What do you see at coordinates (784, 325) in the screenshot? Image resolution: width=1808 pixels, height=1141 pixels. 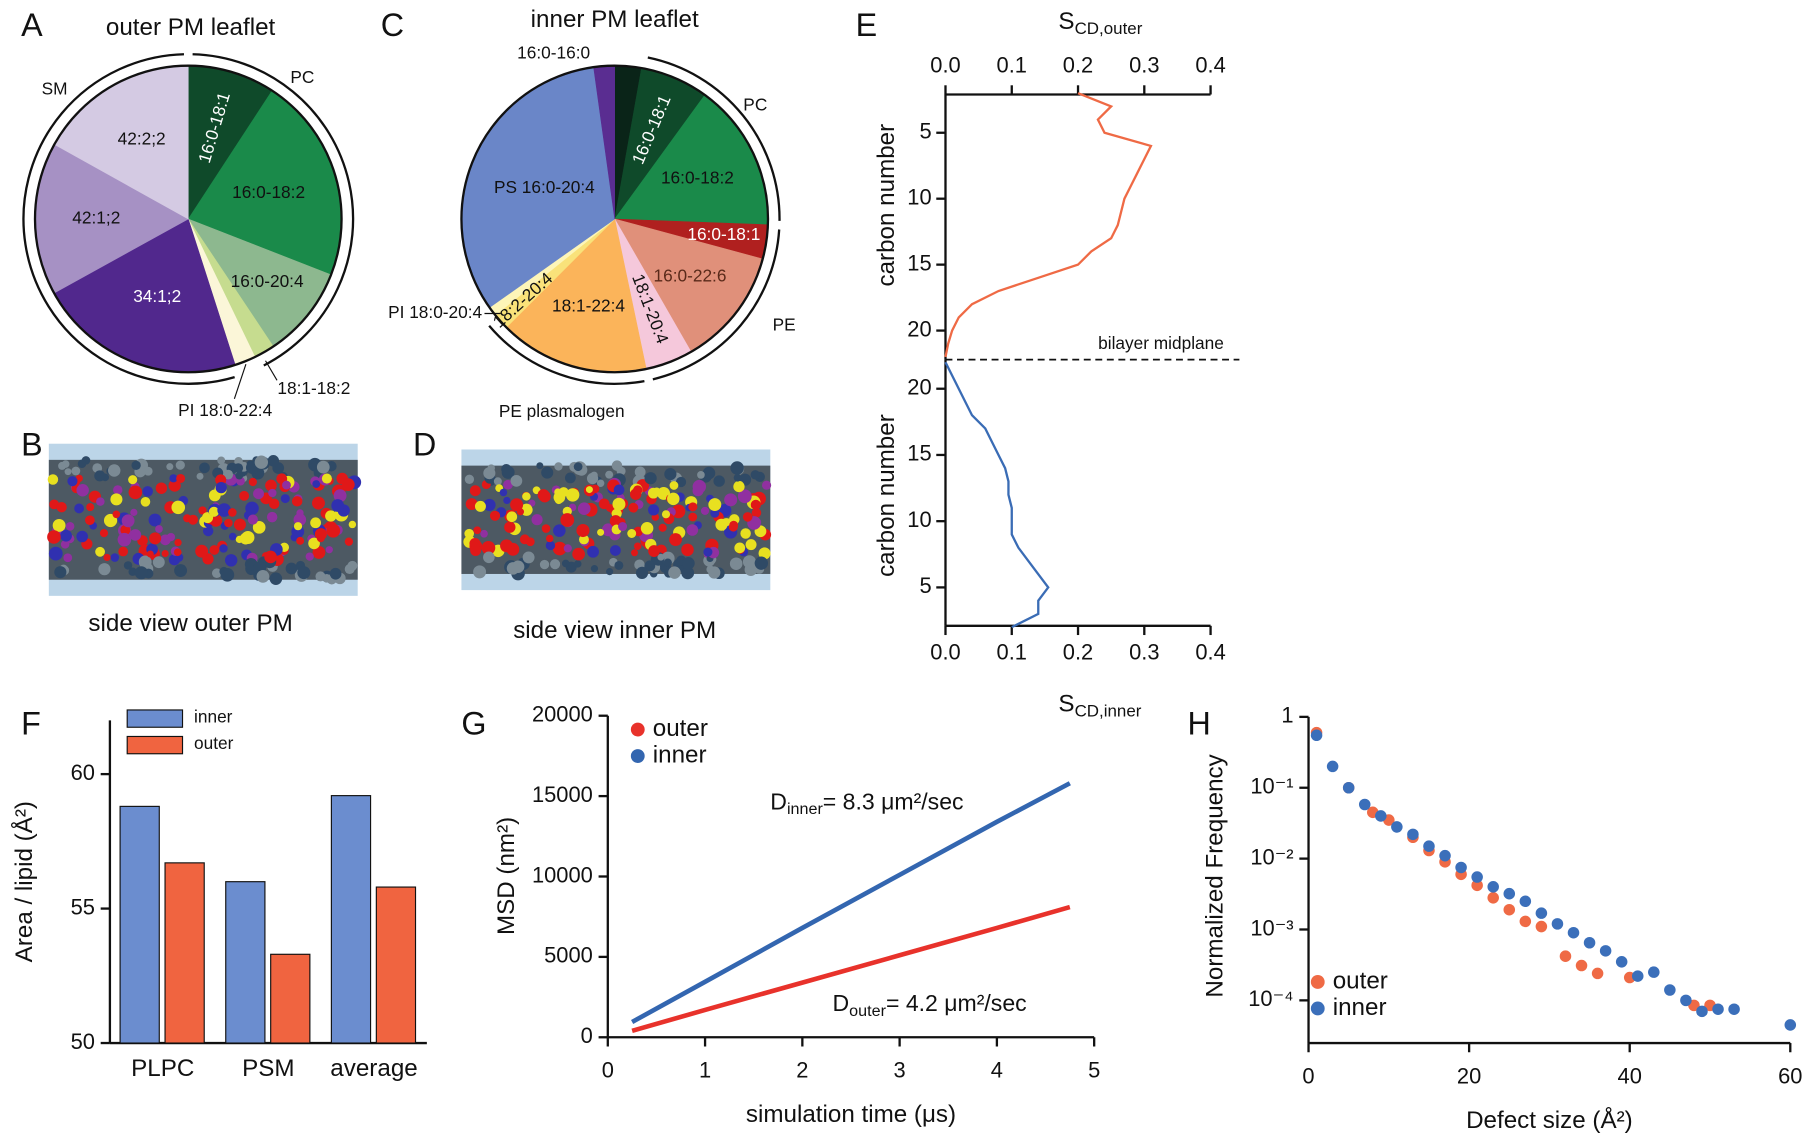 I see `group-label: PE` at bounding box center [784, 325].